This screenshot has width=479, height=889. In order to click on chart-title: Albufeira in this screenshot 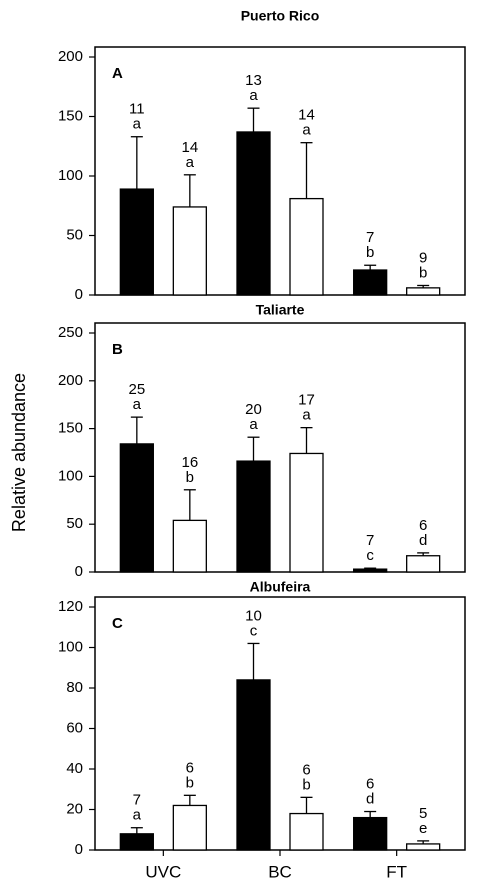, I will do `click(280, 587)`.